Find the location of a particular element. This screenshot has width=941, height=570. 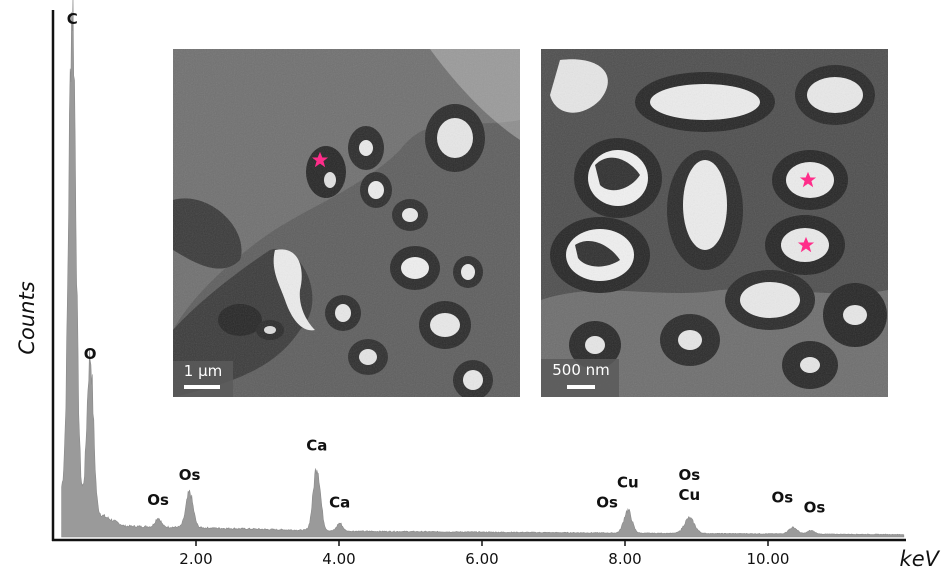

x-tick-label: 6.00 is located at coordinates (481, 559).